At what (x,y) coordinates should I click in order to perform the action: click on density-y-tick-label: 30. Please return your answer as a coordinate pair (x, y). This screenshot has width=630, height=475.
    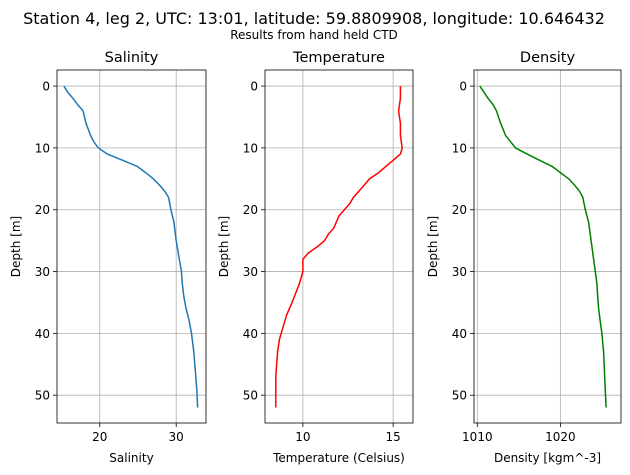
    Looking at the image, I should click on (459, 272).